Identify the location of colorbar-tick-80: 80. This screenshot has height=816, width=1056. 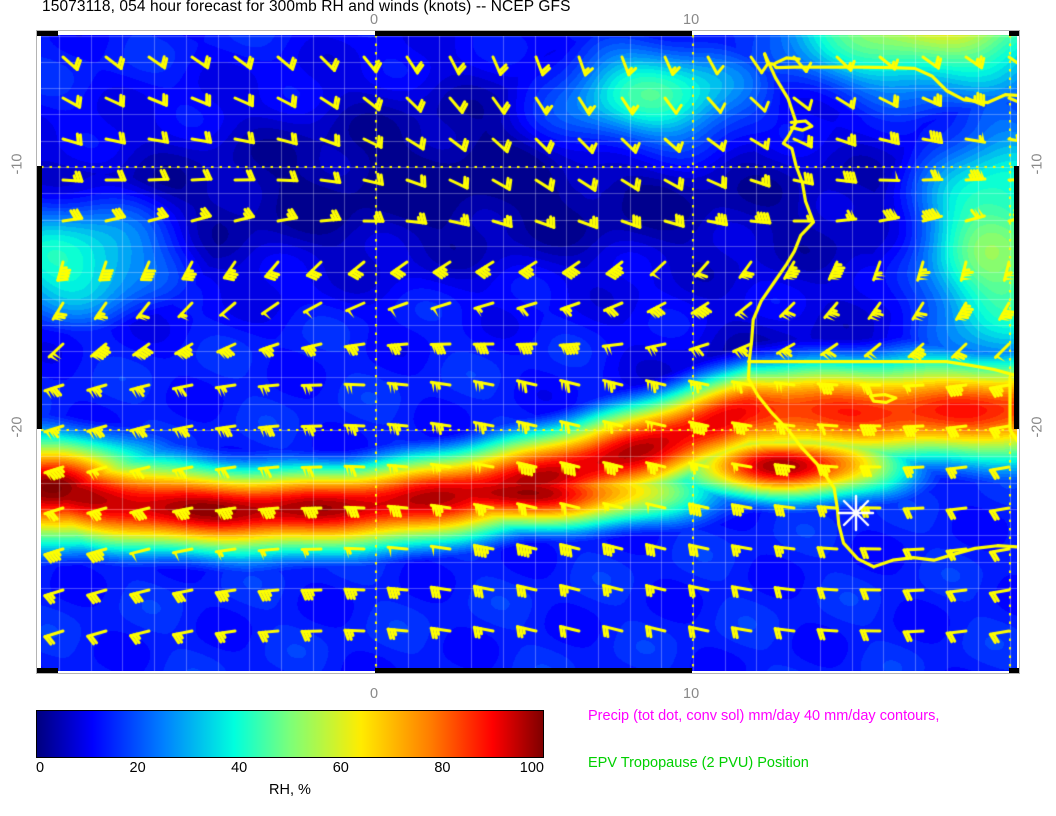
(442, 768).